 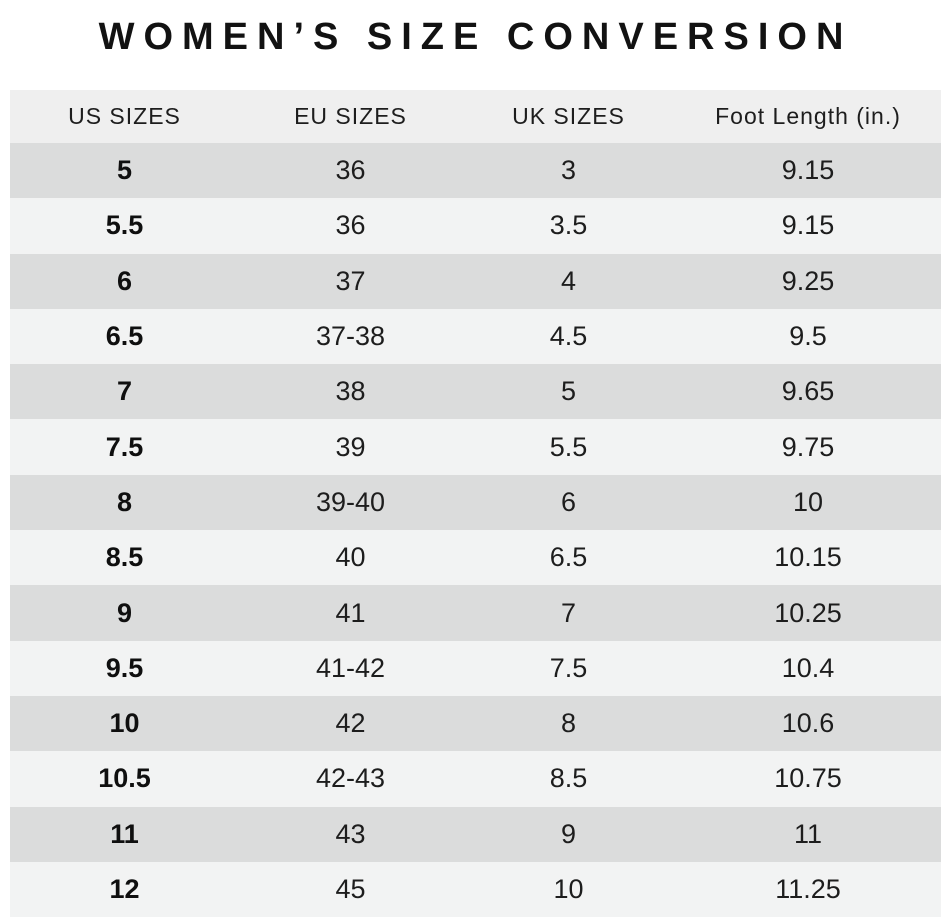 What do you see at coordinates (475, 336) in the screenshot?
I see `table-row: 6.5 37-38 4.5 9.5` at bounding box center [475, 336].